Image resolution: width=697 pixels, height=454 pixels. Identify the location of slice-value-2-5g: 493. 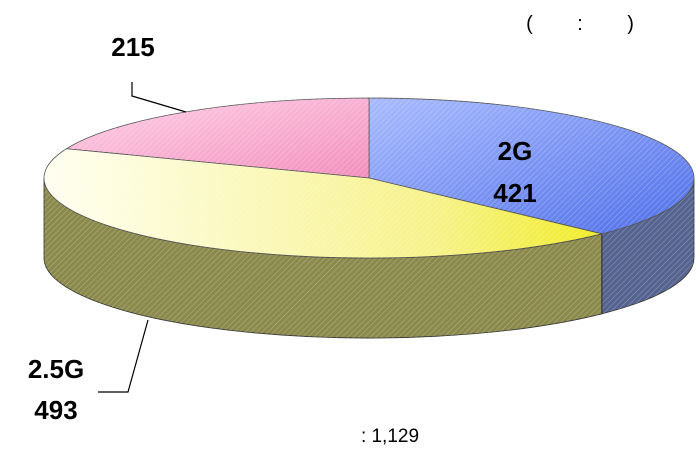
(55, 410).